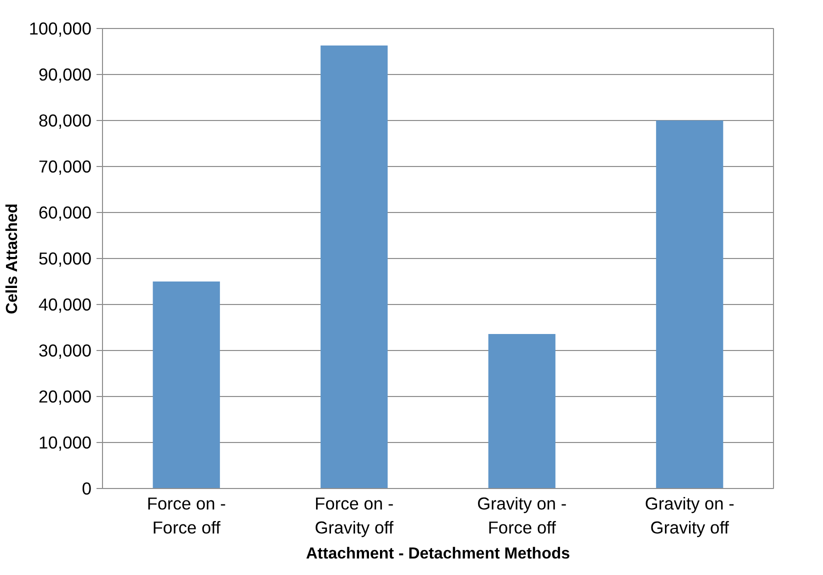  I want to click on y-tick-label: 100,000, so click(60, 28).